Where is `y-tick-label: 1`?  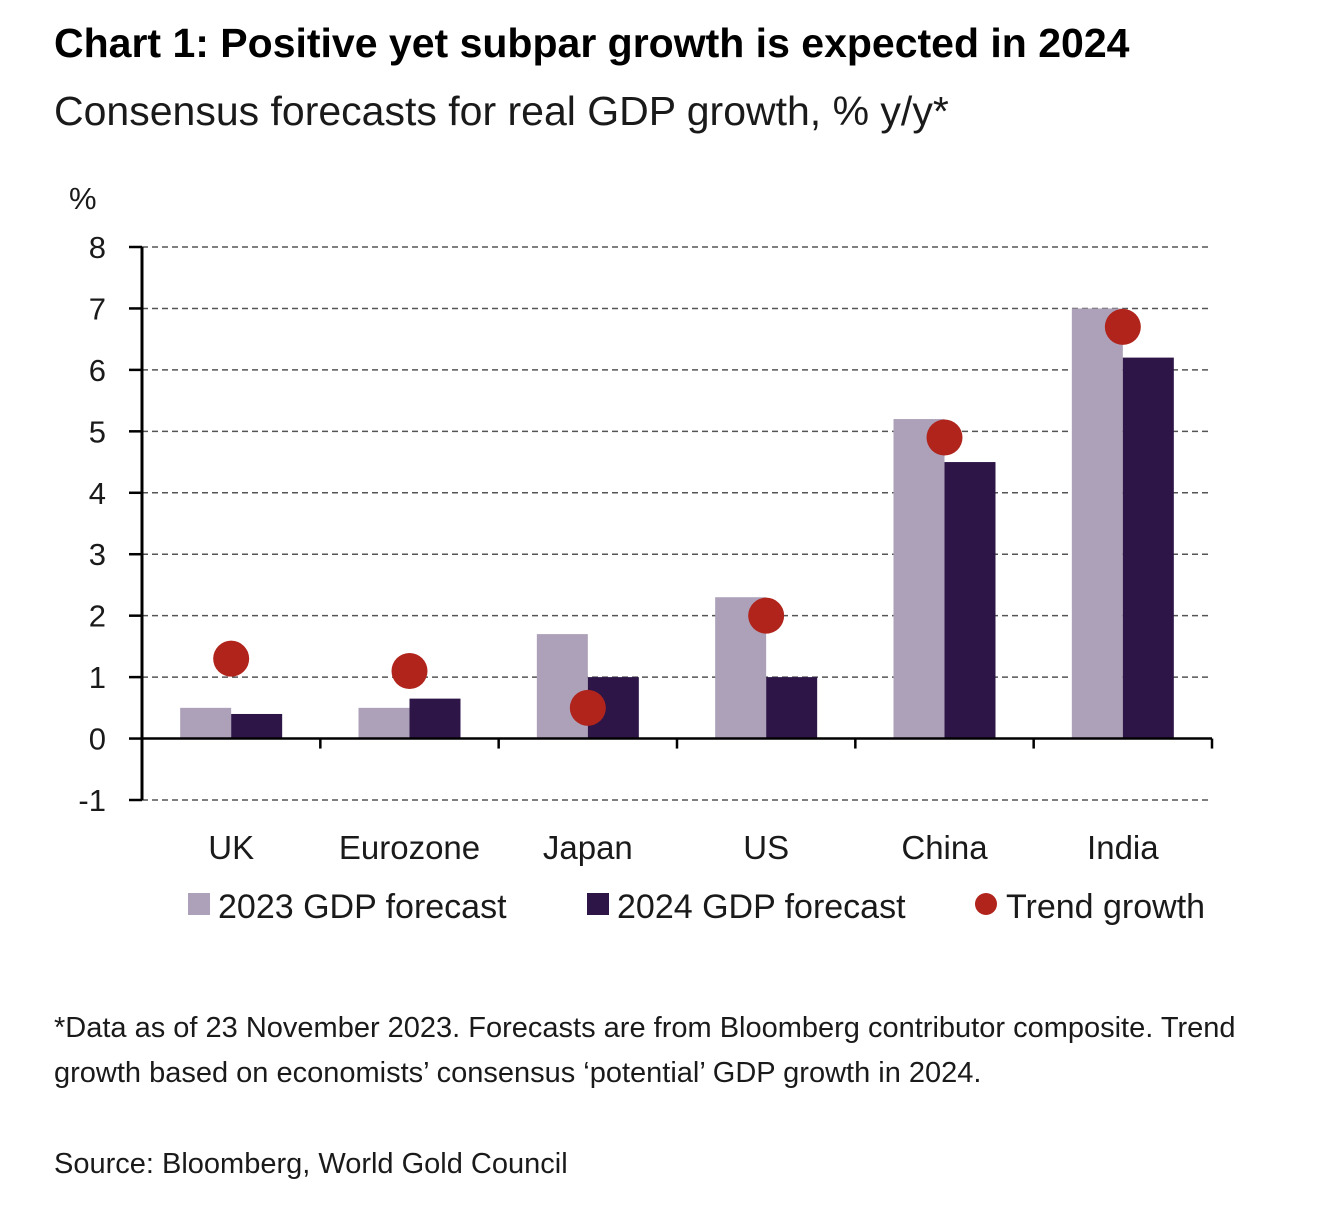
y-tick-label: 1 is located at coordinates (97, 677).